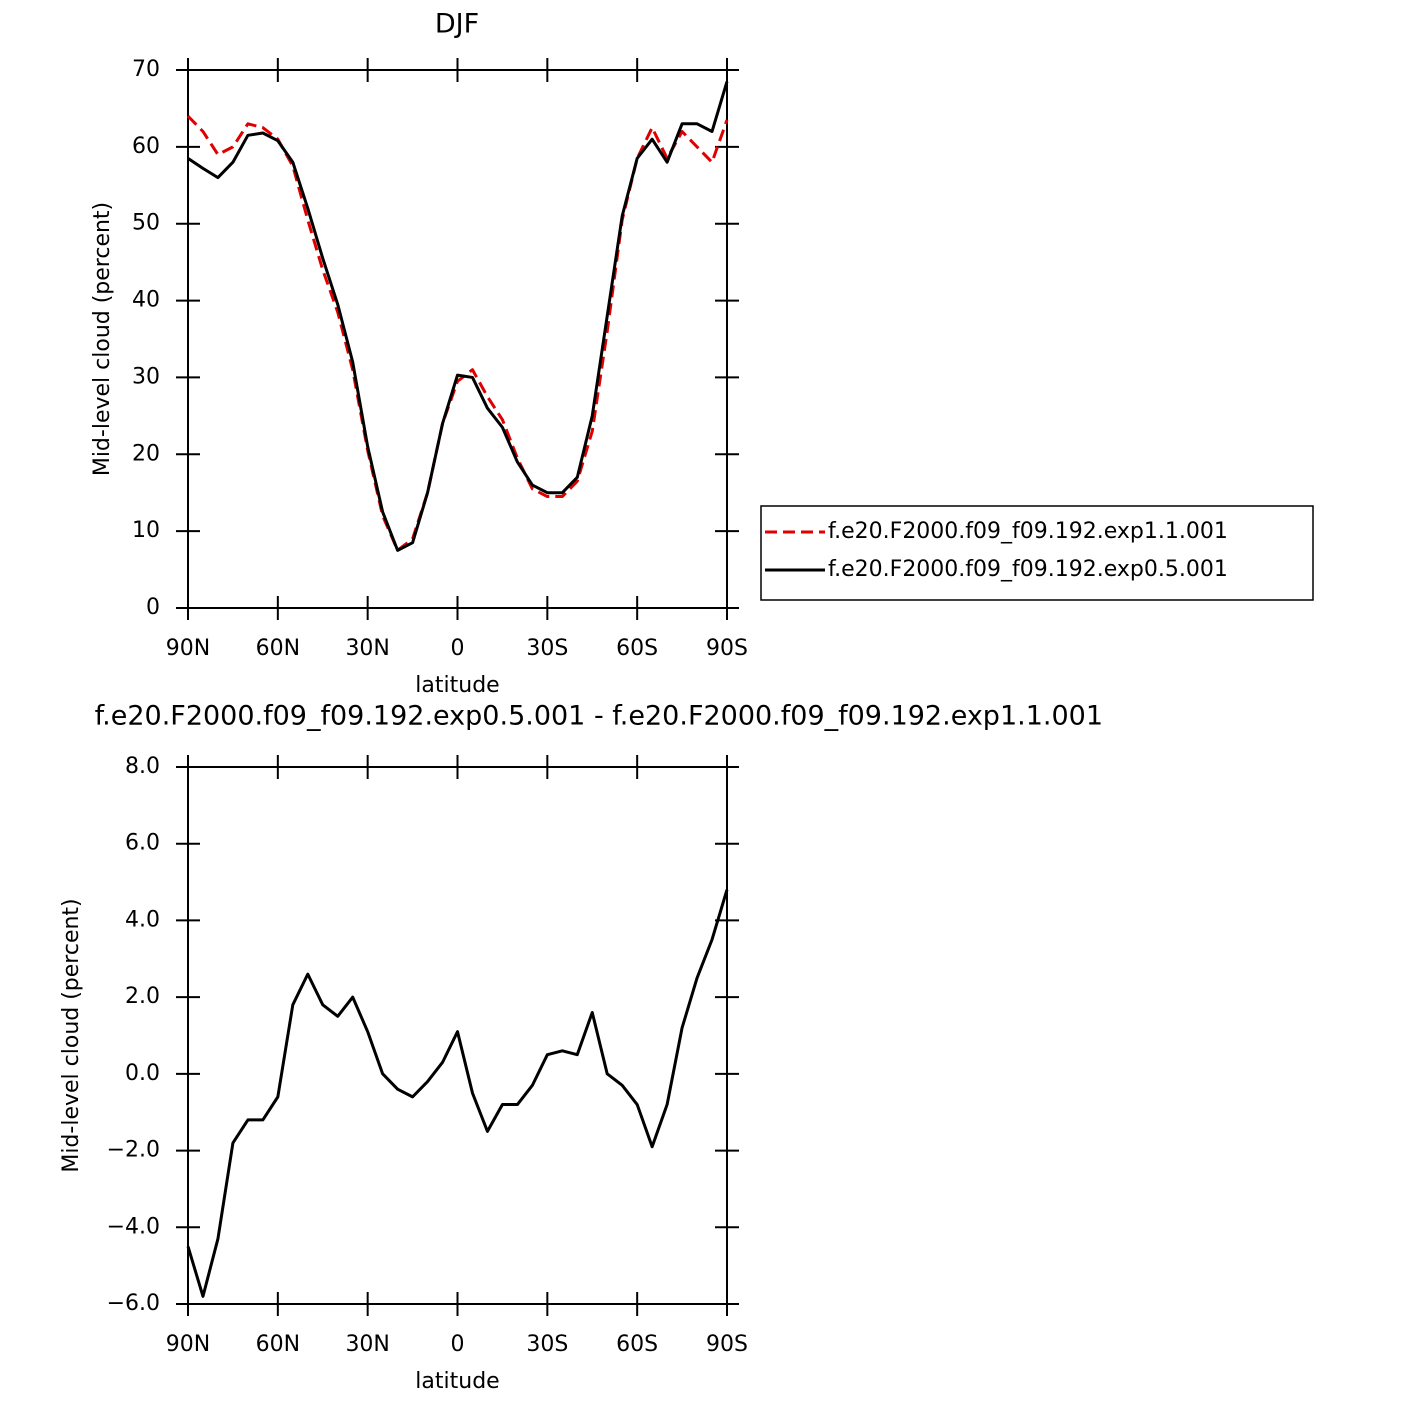 This screenshot has height=1402, width=1402. I want to click on y-tick-label: 50, so click(146, 223).